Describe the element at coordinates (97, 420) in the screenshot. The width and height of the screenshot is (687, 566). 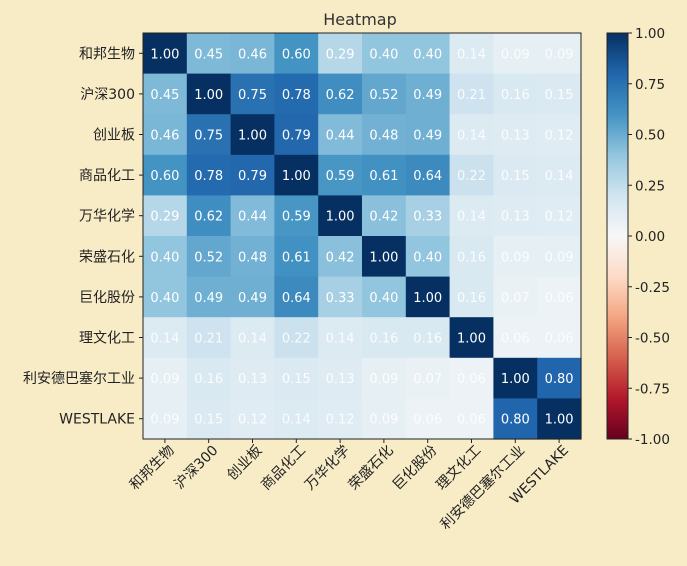
I see `y-tick-label: WESTLAKE` at that location.